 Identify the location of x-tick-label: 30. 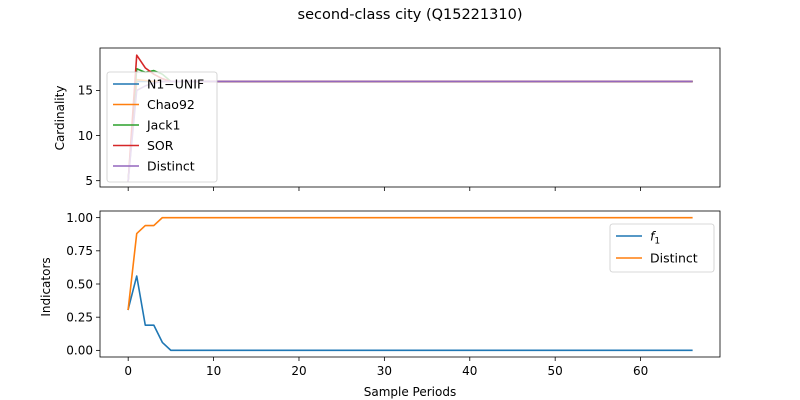
(384, 371).